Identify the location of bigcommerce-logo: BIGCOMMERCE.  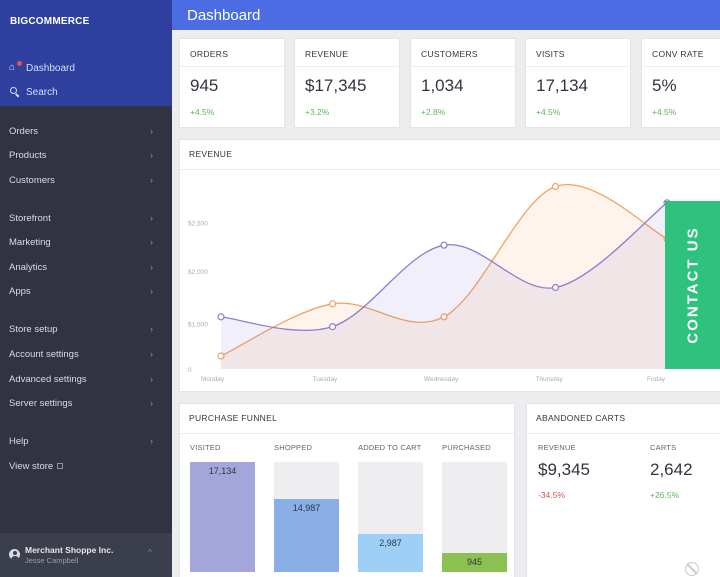
(49, 21).